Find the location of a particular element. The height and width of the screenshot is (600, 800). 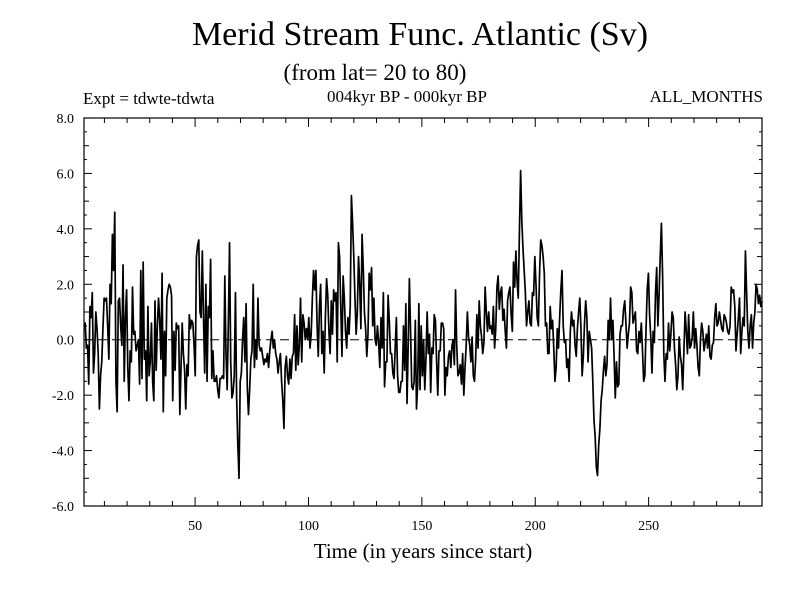

y-tick-label: -2.0 is located at coordinates (63, 396).